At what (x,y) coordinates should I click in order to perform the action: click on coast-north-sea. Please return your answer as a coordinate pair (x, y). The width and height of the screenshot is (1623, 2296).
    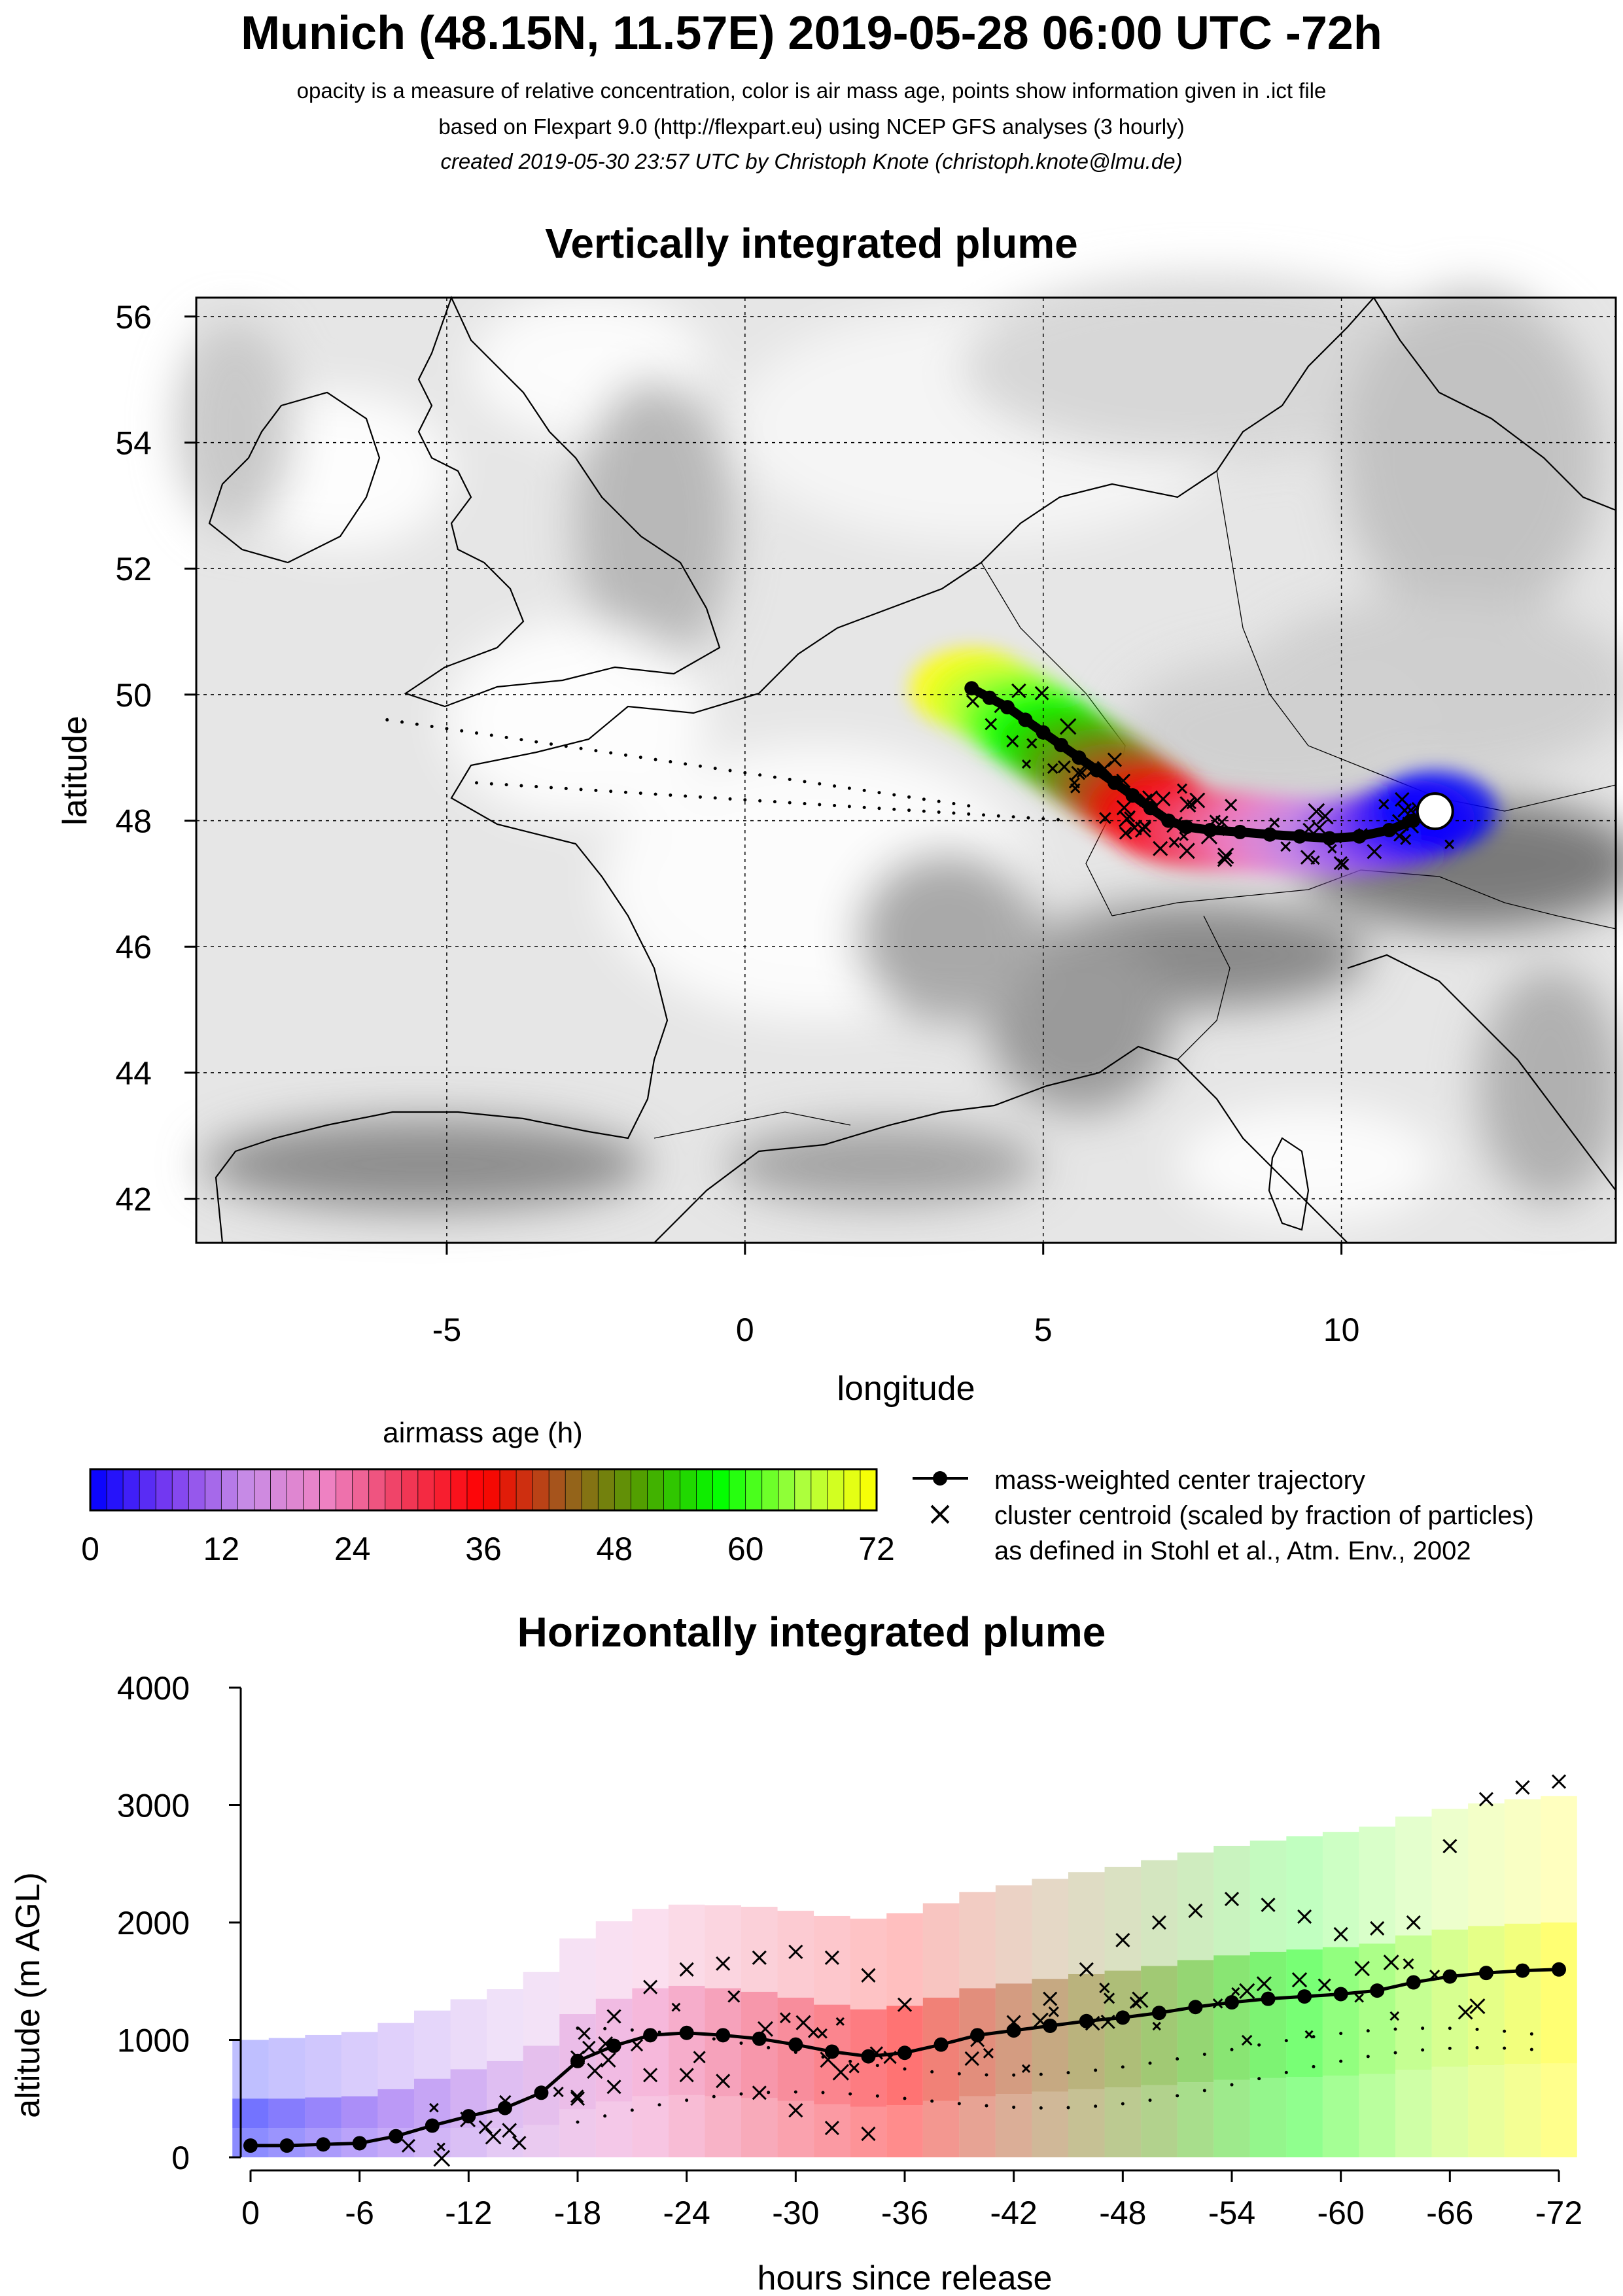
    Looking at the image, I should click on (1106, 463).